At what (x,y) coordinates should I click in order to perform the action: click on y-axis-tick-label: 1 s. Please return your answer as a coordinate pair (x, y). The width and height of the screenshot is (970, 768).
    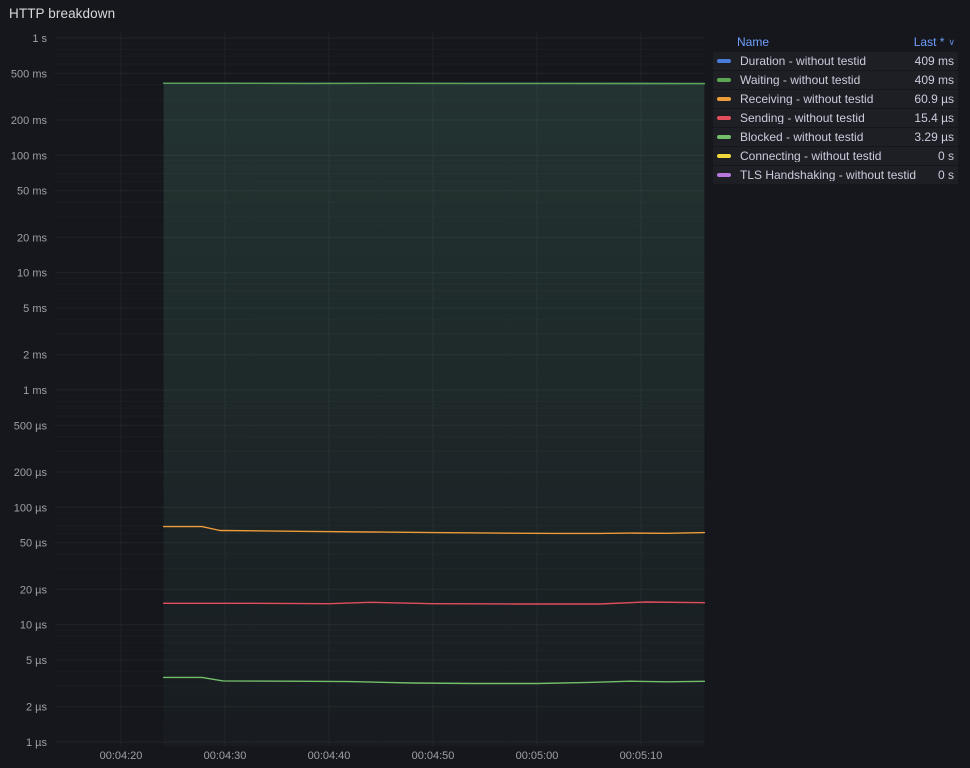
    Looking at the image, I should click on (39, 39).